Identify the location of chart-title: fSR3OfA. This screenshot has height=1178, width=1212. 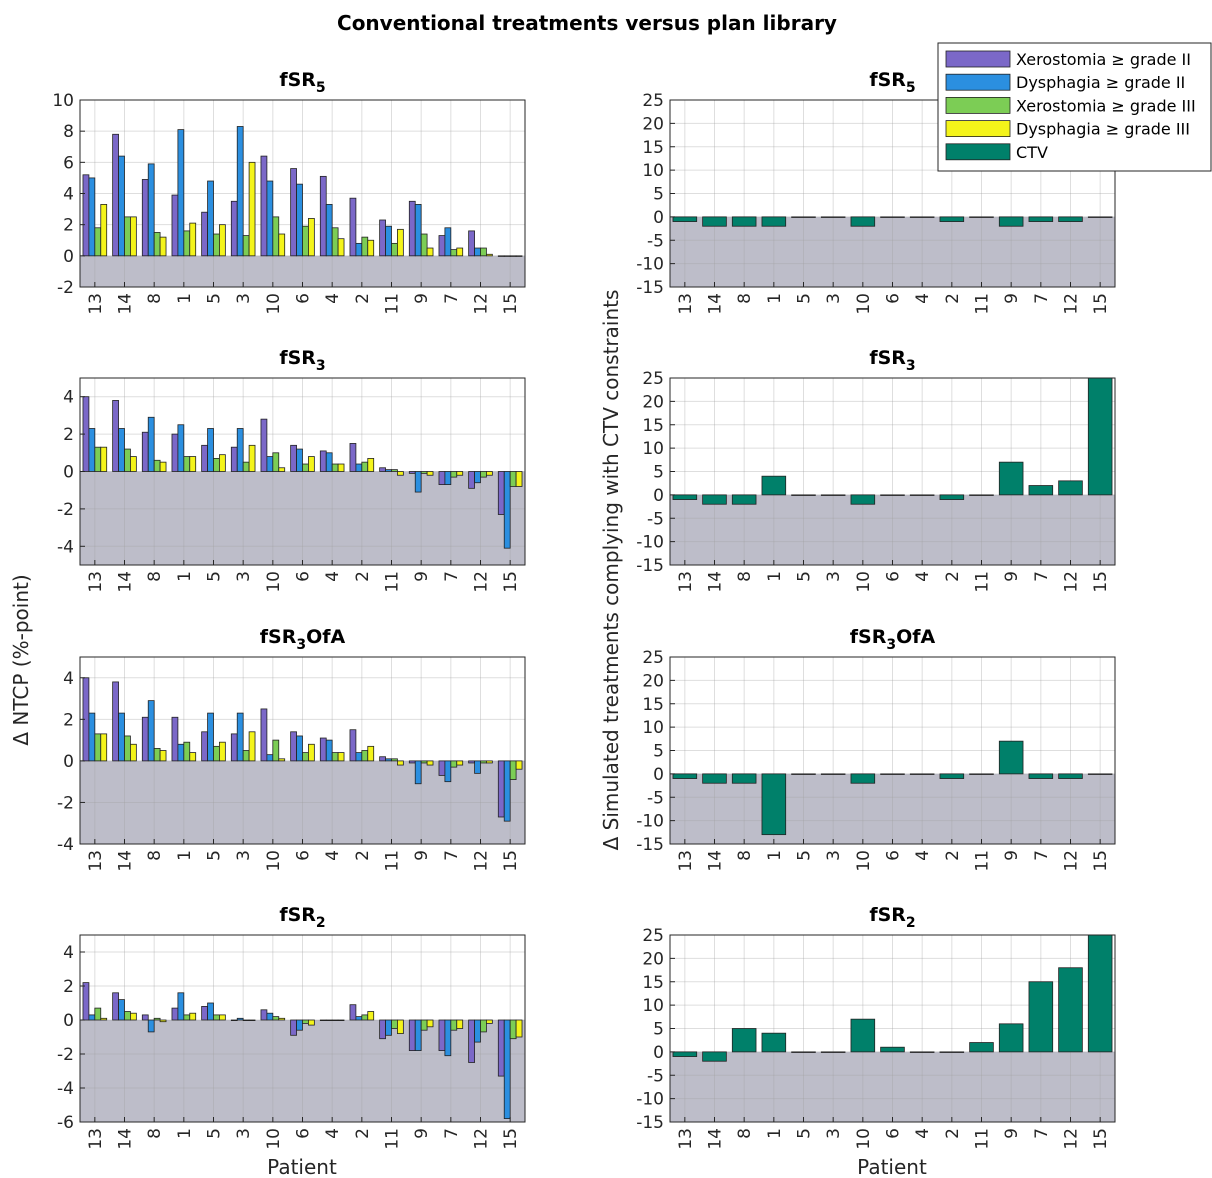
(303, 639).